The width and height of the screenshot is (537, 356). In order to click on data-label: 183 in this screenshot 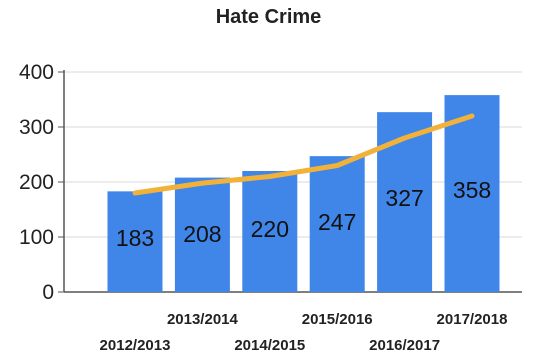, I will do `click(135, 238)`.